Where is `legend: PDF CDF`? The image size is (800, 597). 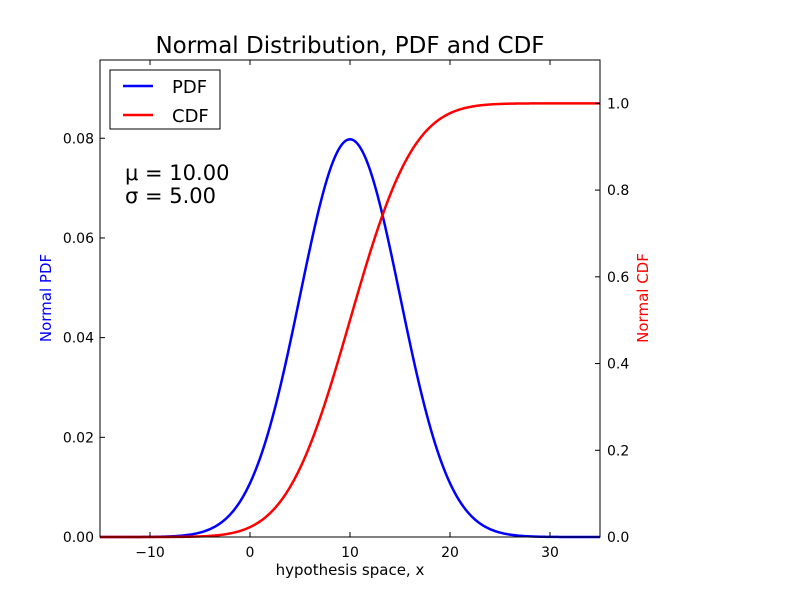
legend: PDF CDF is located at coordinates (165, 99).